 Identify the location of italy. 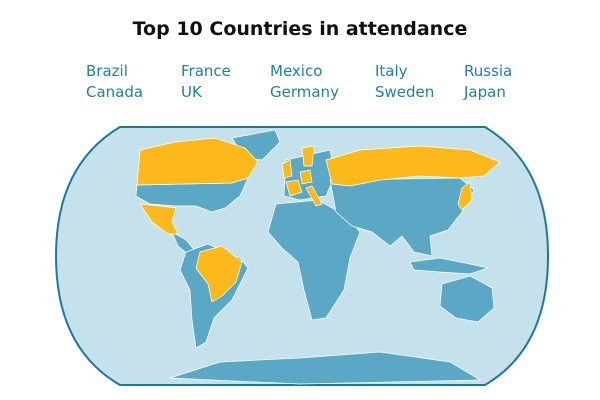
(314, 196).